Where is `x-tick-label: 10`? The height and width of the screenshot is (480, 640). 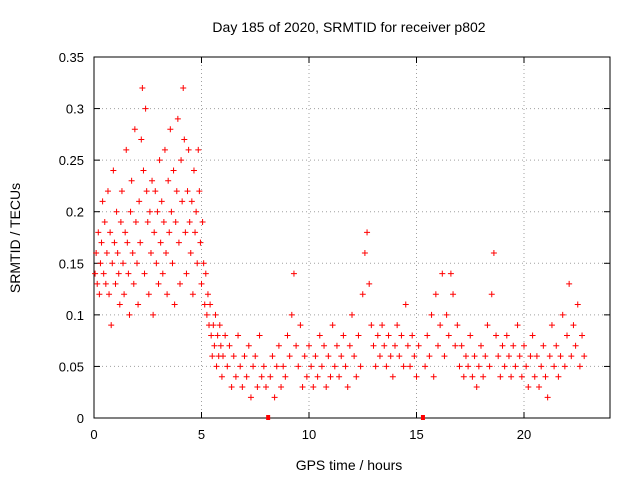
x-tick-label: 10 is located at coordinates (309, 434).